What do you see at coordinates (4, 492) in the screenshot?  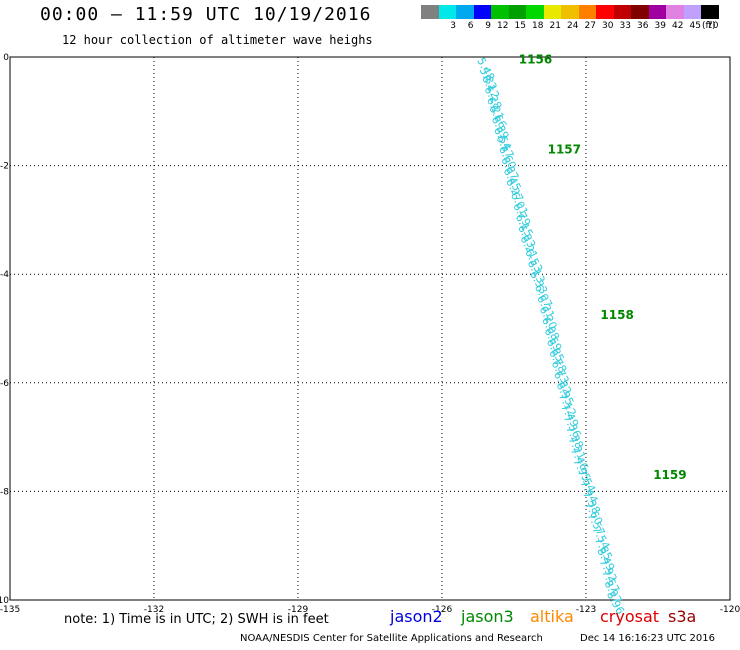 I see `y-tick-label: -8` at bounding box center [4, 492].